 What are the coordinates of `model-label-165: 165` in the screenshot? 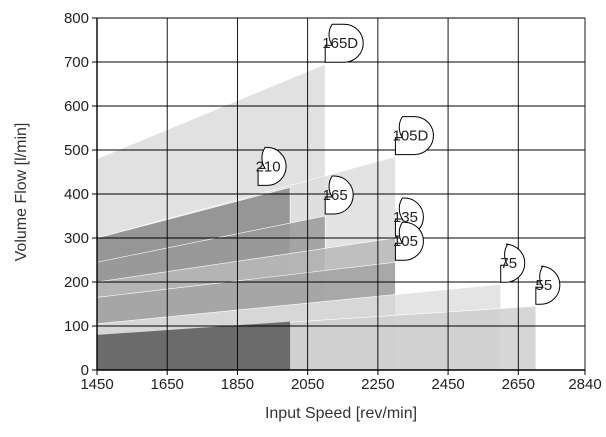 It's located at (338, 195).